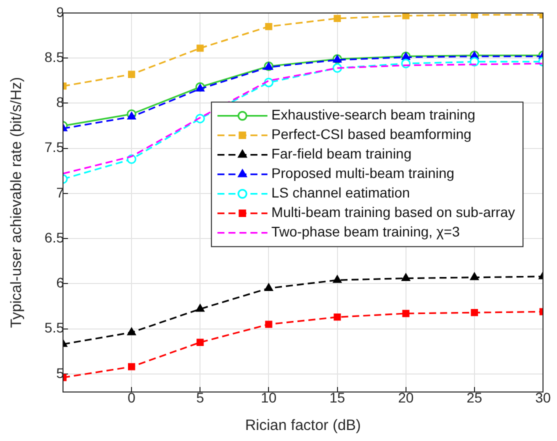 Image resolution: width=557 pixels, height=441 pixels. What do you see at coordinates (268, 397) in the screenshot?
I see `x-tick-label: 10` at bounding box center [268, 397].